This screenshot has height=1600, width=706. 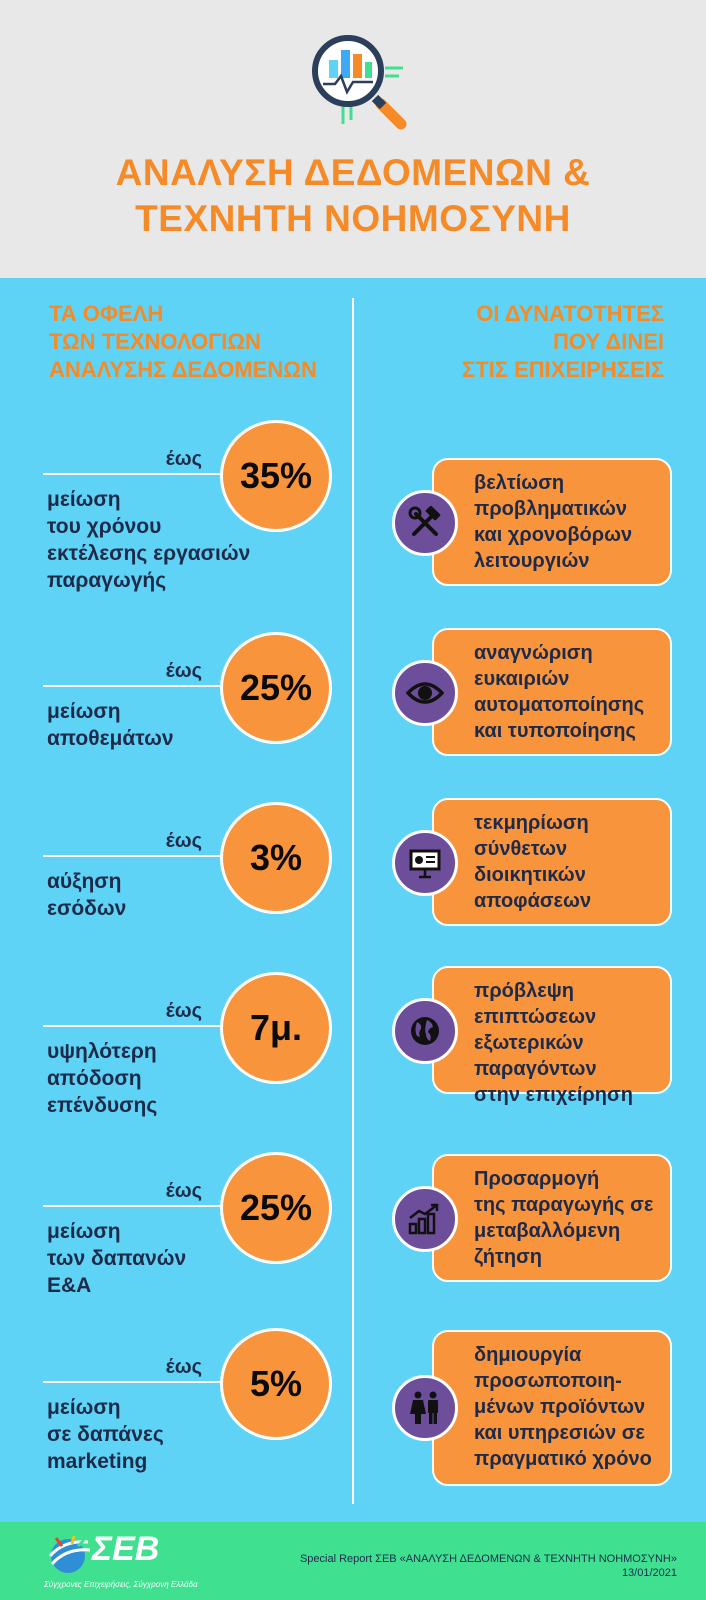 What do you see at coordinates (563, 1459) in the screenshot?
I see `capability-line: πραγματικό χρόνο` at bounding box center [563, 1459].